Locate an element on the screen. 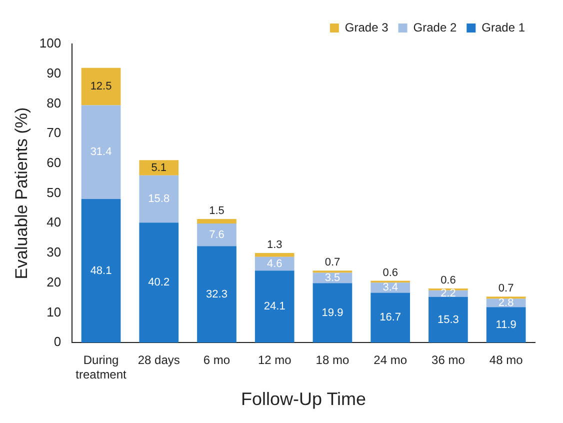  y-tick-label: 20 is located at coordinates (54, 282).